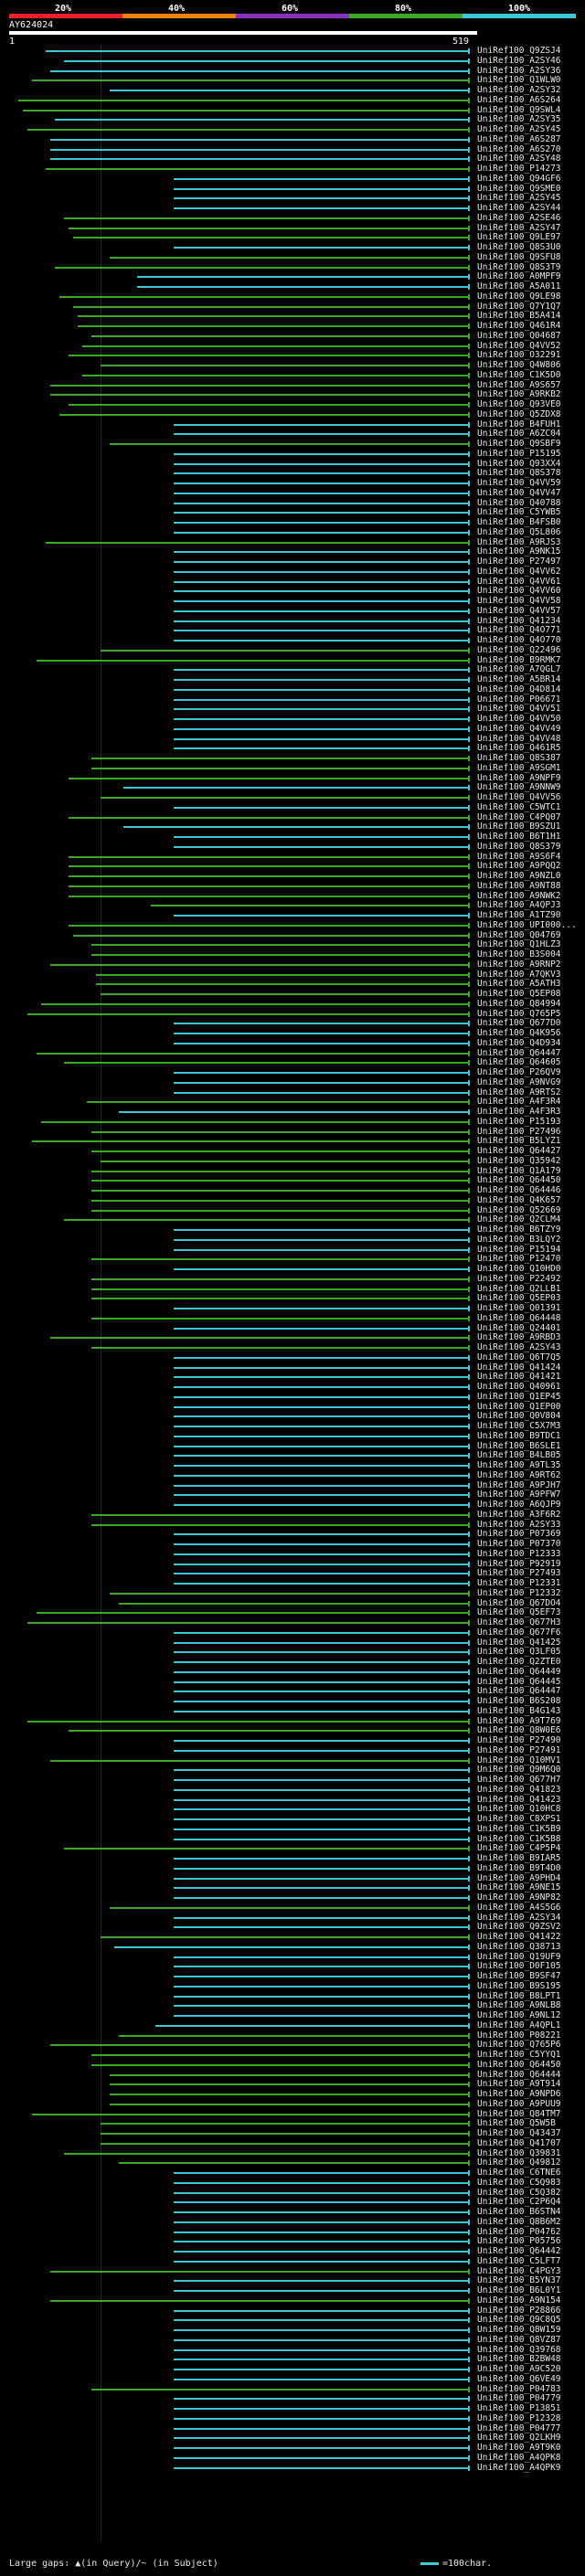 Image resolution: width=585 pixels, height=2576 pixels. Describe the element at coordinates (293, 159) in the screenshot. I see `alignment-row: UniRef100_A2SY48` at that location.